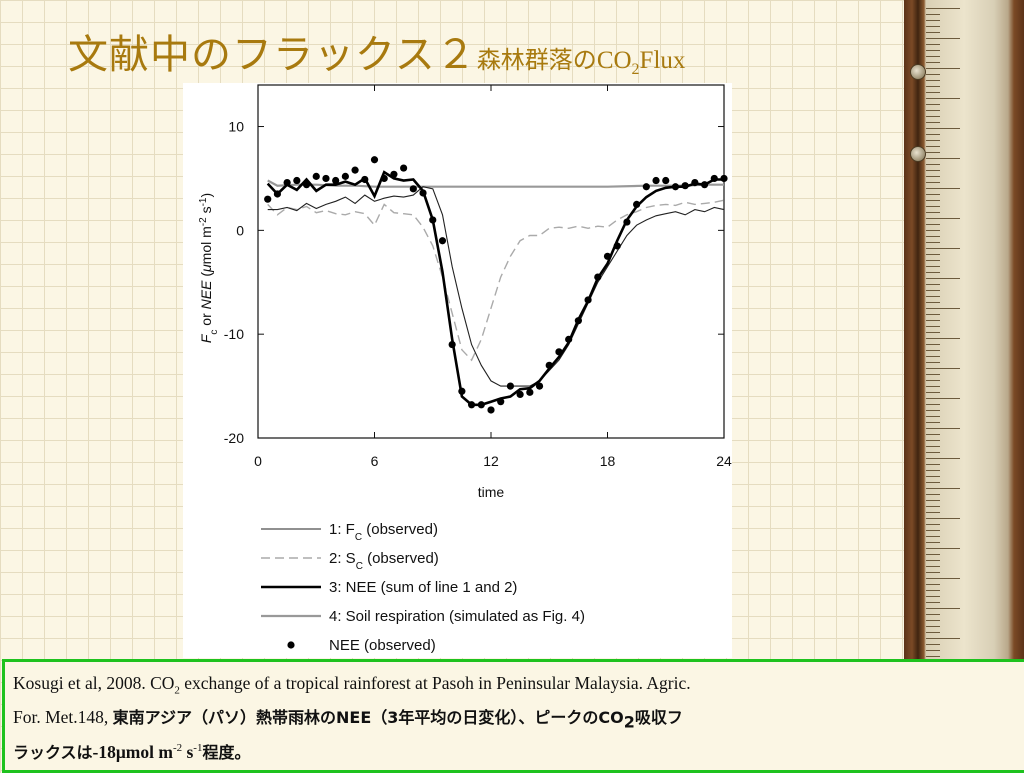 Image resolution: width=1024 pixels, height=773 pixels. What do you see at coordinates (382, 645) in the screenshot?
I see `legend-label-nee_obs: NEE (observed)` at bounding box center [382, 645].